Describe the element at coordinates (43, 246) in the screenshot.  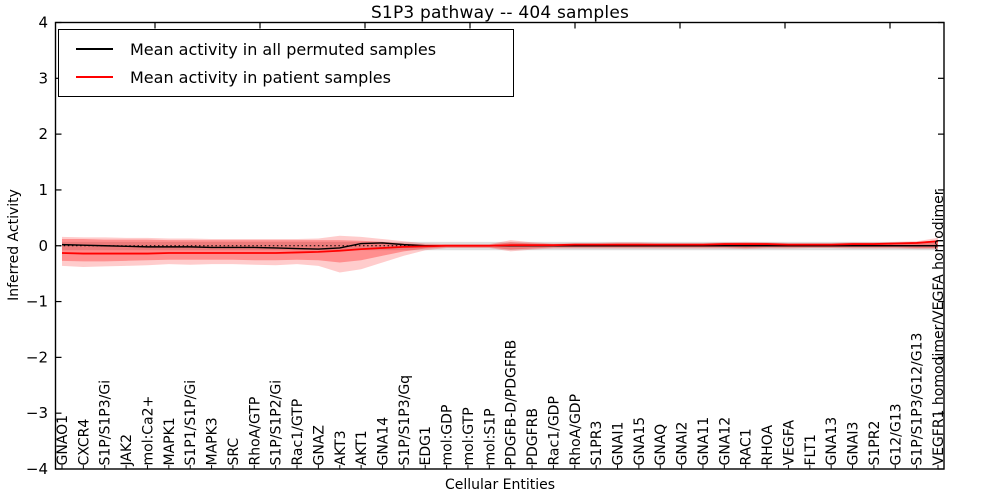
I see `y-tick-label: 0` at that location.